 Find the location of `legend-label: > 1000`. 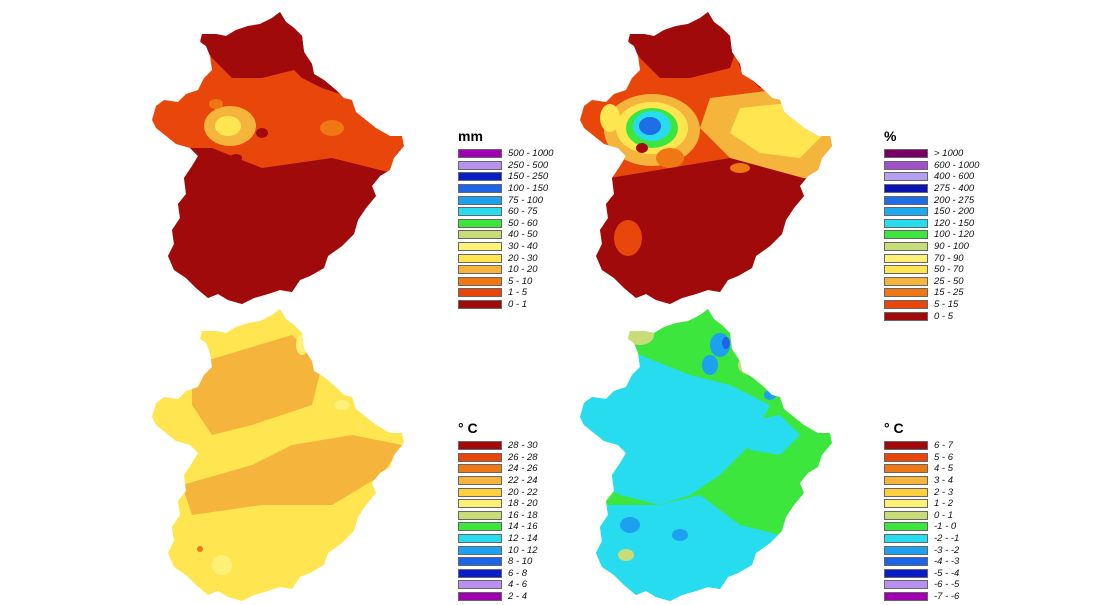

legend-label: > 1000 is located at coordinates (949, 154).